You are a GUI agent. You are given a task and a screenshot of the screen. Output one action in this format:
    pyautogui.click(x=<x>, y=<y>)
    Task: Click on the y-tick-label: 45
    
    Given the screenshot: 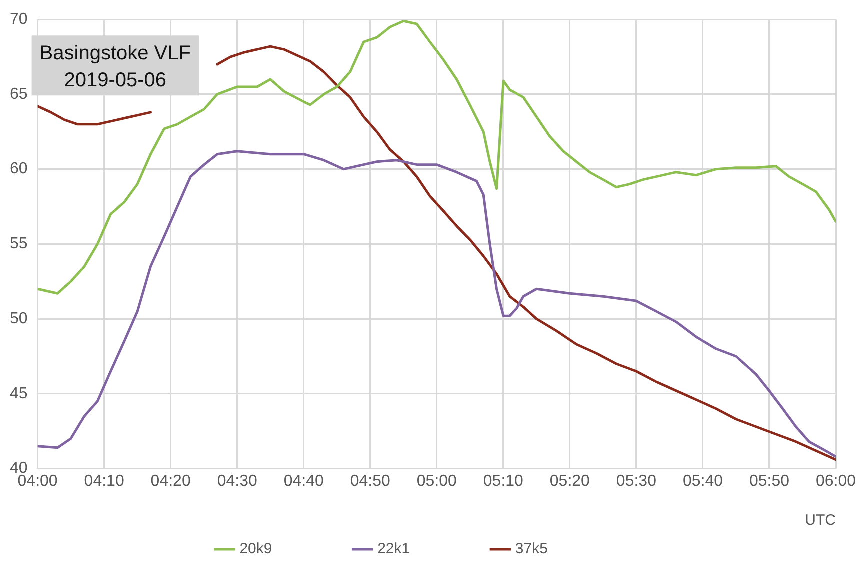 What is the action you would take?
    pyautogui.click(x=19, y=393)
    